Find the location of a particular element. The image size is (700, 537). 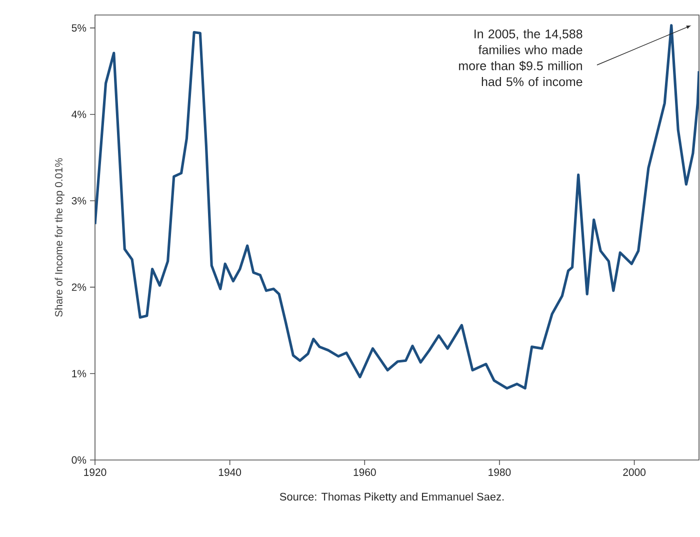

y-tick-label: 0% is located at coordinates (79, 460).